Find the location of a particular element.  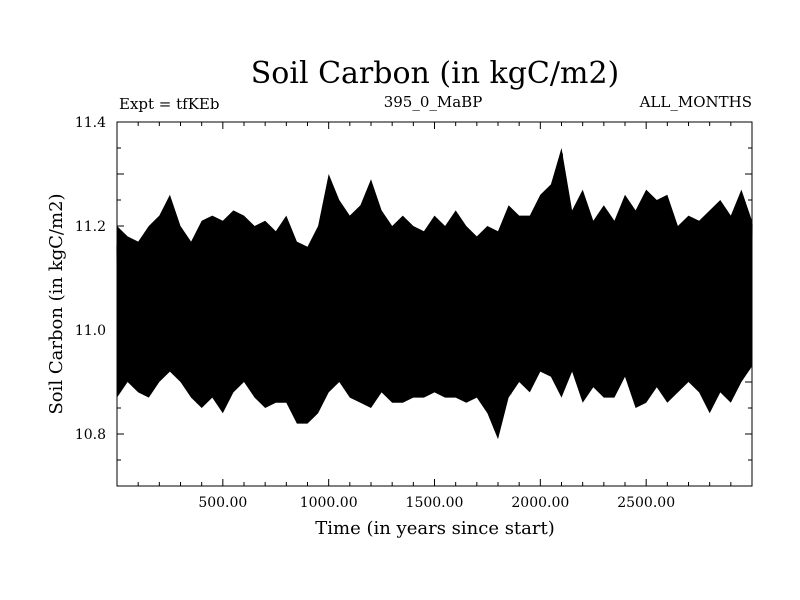

y-tick-label: 11.0 is located at coordinates (90, 331).